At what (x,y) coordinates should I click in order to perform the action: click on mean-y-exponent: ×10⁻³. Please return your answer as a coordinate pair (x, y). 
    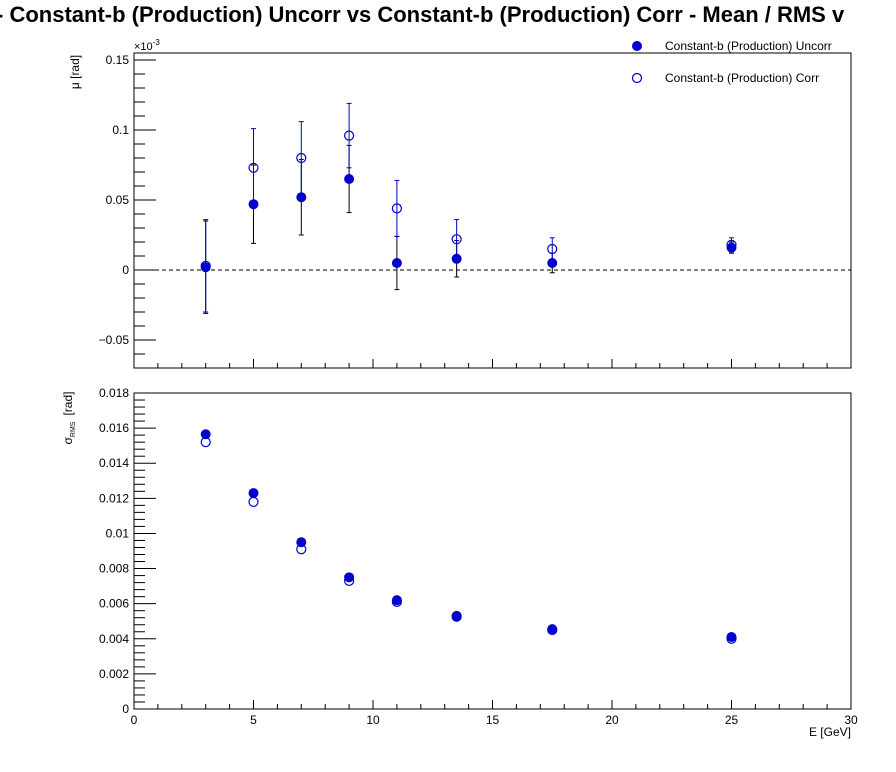
    Looking at the image, I should click on (147, 45).